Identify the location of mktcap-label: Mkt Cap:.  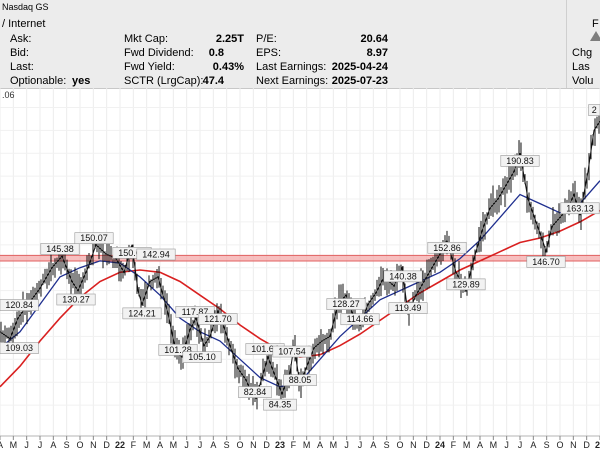
(146, 39).